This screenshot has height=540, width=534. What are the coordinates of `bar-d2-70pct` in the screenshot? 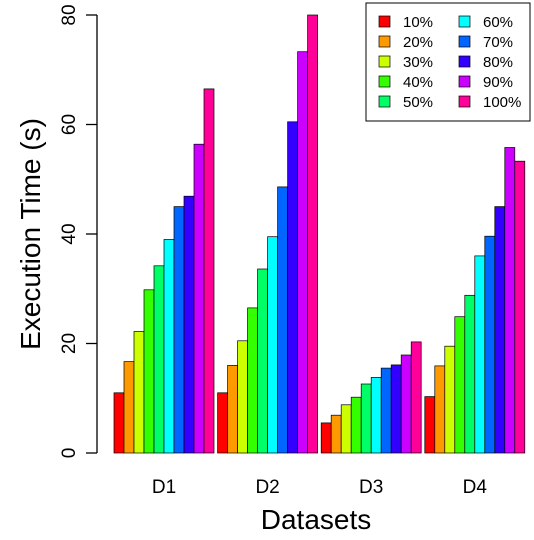 It's located at (282, 320).